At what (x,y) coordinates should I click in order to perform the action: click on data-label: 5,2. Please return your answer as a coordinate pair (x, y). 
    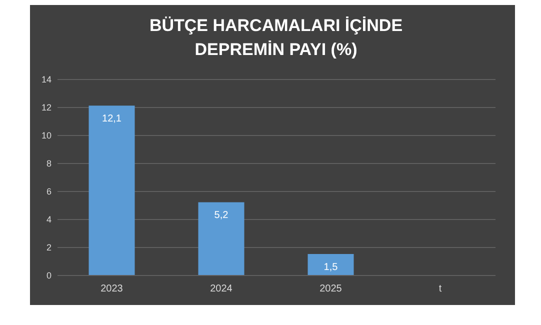
    Looking at the image, I should click on (221, 216).